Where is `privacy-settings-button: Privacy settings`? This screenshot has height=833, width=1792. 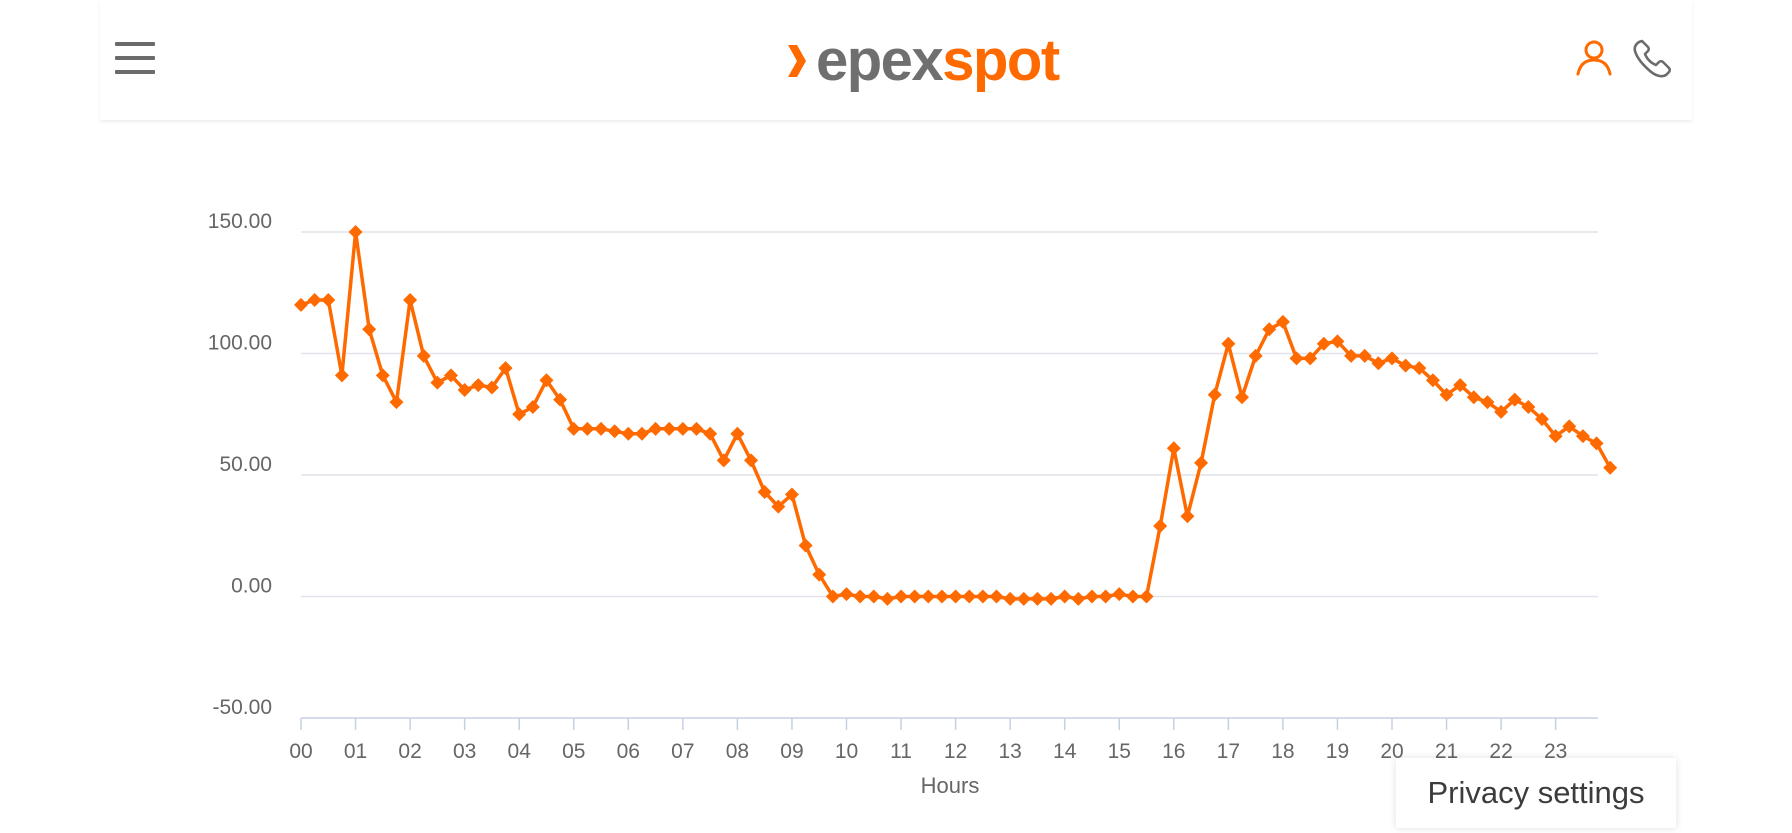
privacy-settings-button: Privacy settings is located at coordinates (1536, 793).